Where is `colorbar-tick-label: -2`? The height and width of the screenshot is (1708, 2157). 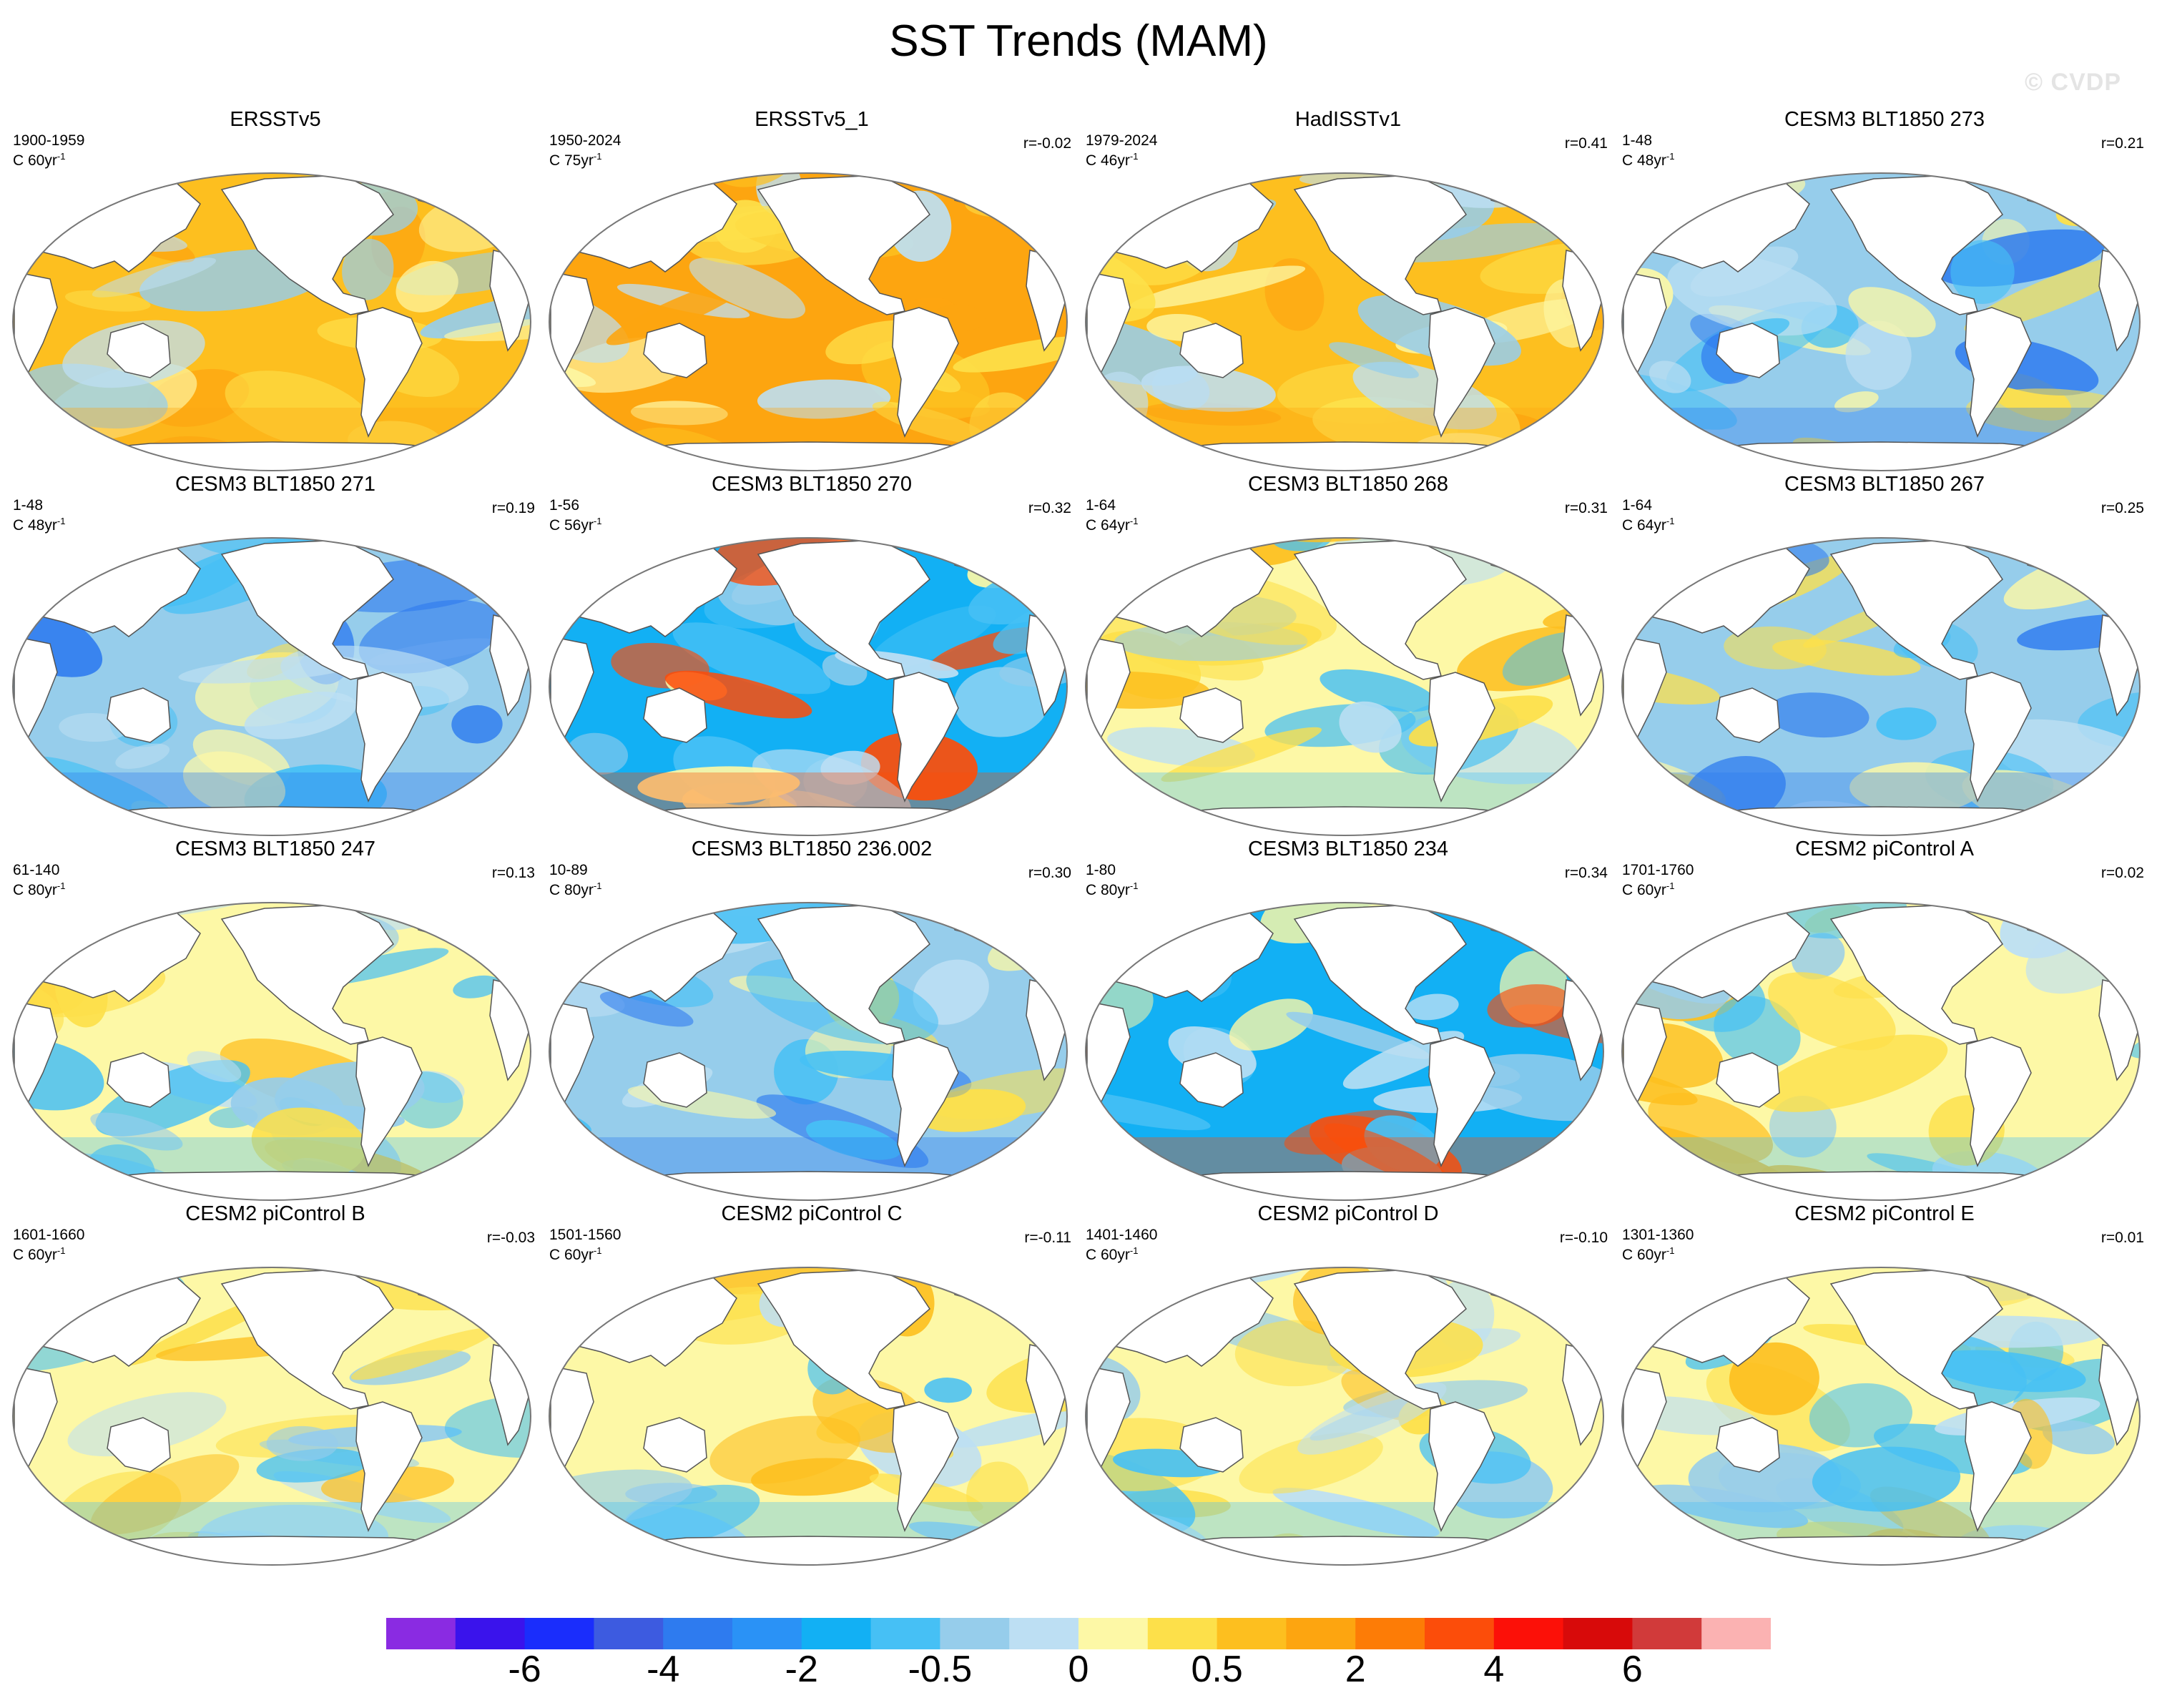
colorbar-tick-label: -2 is located at coordinates (801, 1669).